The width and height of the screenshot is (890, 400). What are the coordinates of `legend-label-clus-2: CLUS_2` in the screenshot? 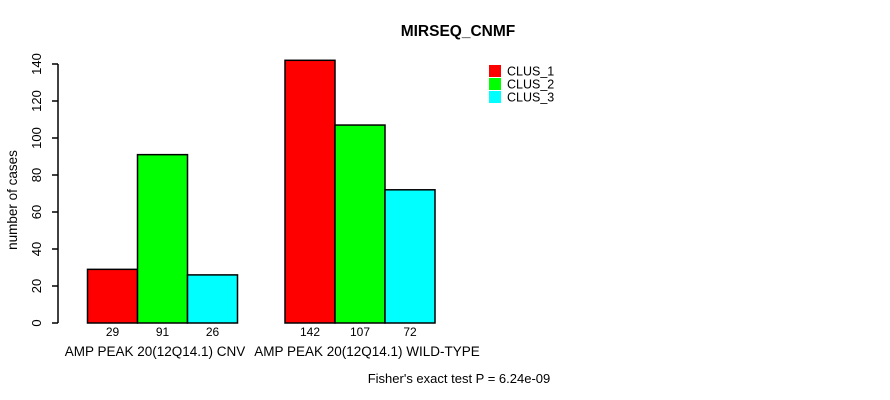 It's located at (530, 85).